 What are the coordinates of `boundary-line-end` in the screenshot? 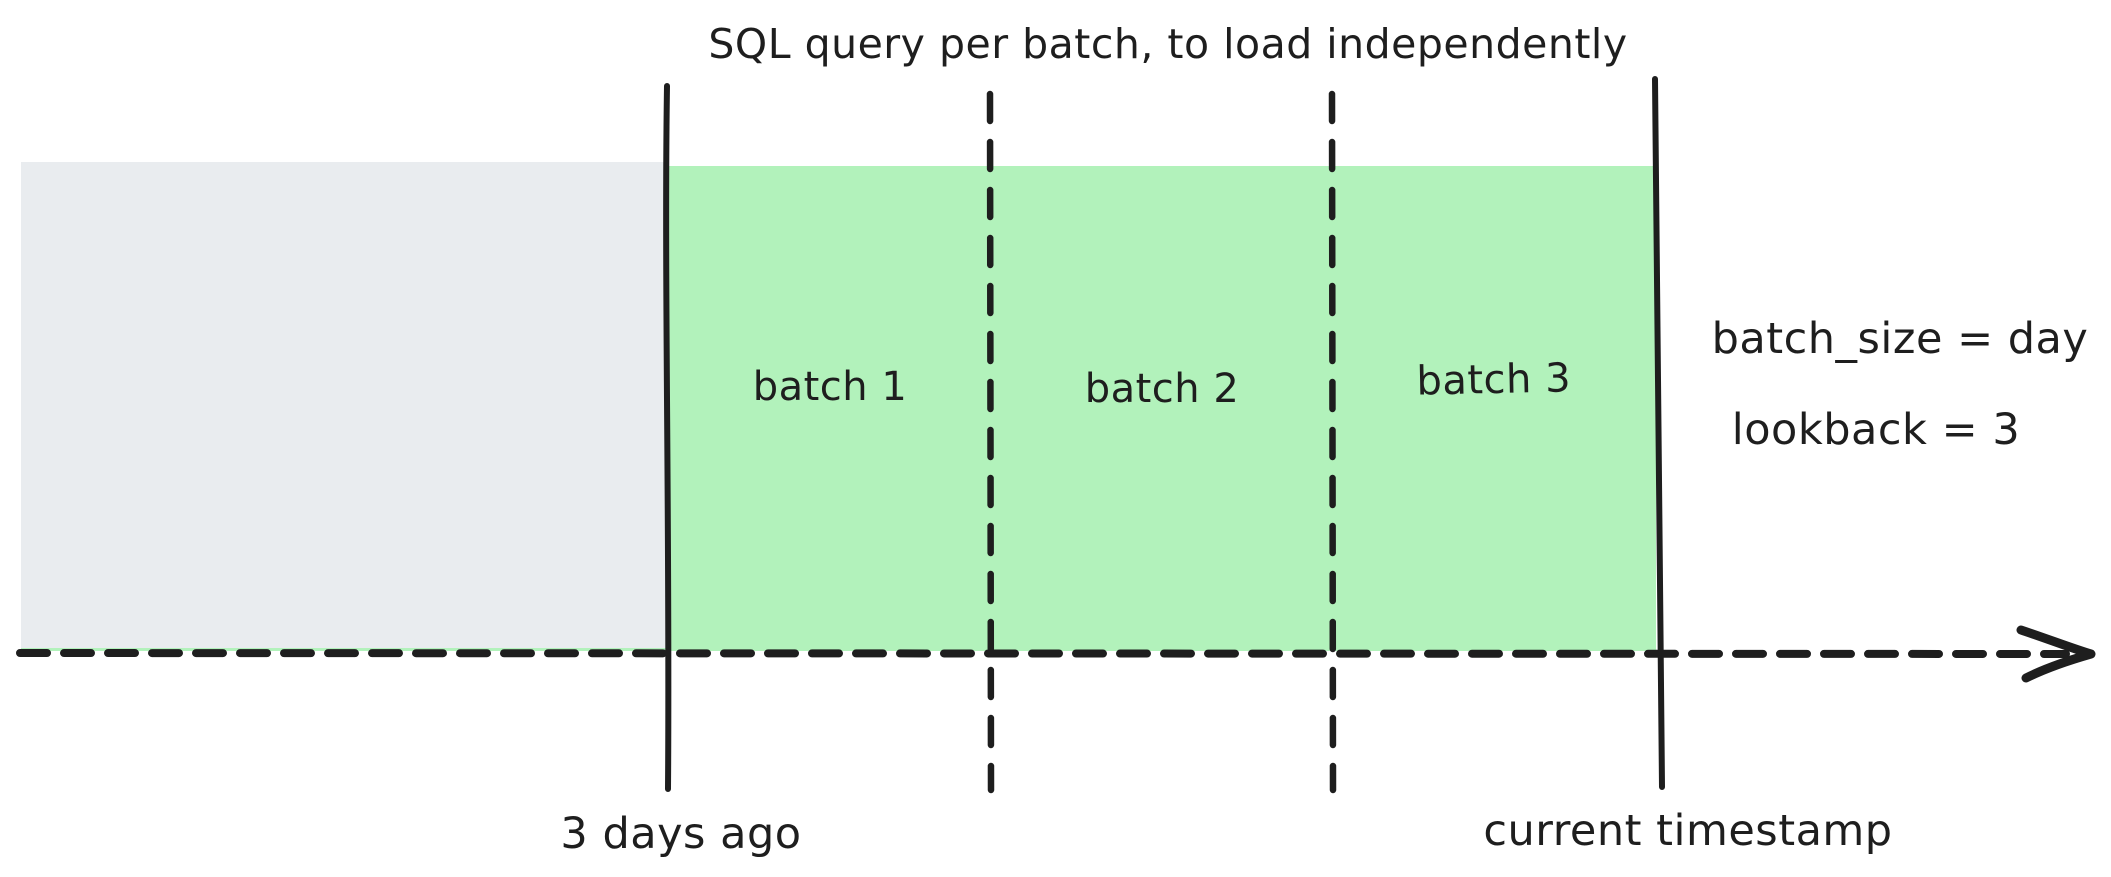 It's located at (1658, 433).